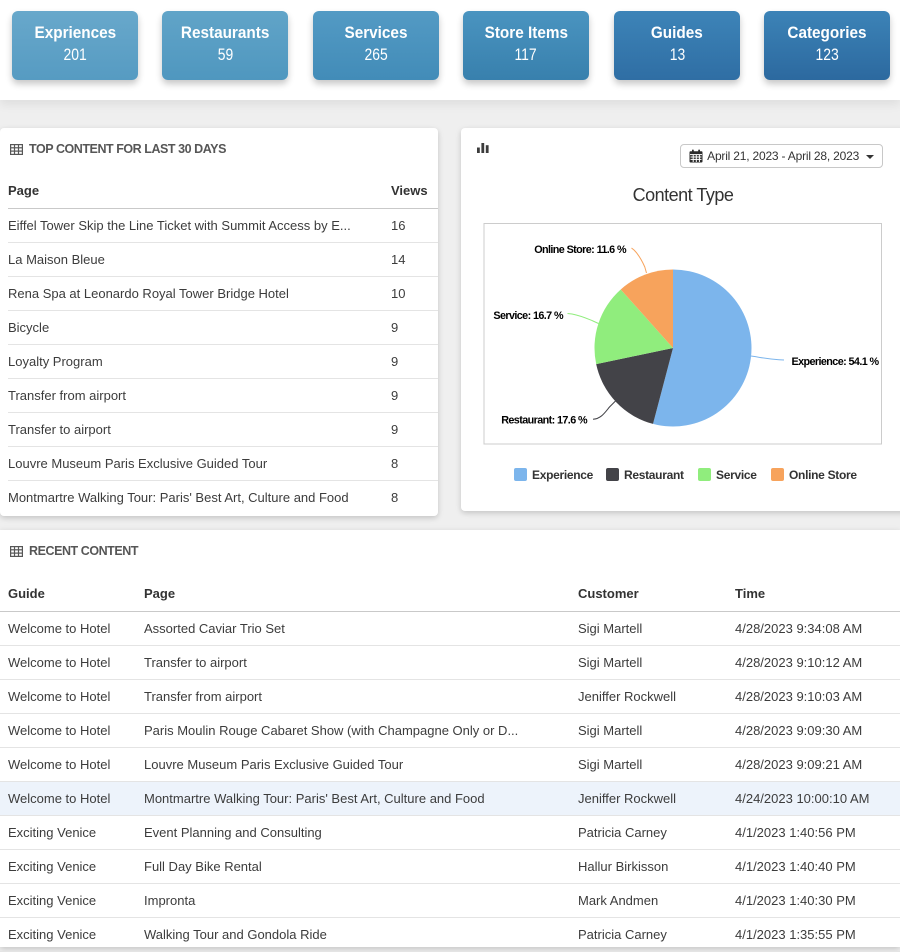 The image size is (900, 952). What do you see at coordinates (563, 475) in the screenshot?
I see `svg-text: Experience` at bounding box center [563, 475].